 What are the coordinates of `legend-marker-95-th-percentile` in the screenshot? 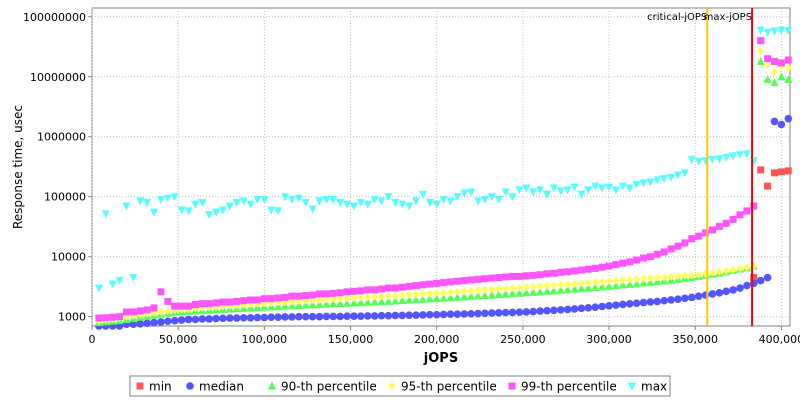 It's located at (392, 386).